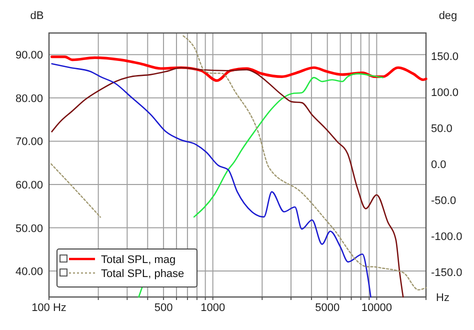  Describe the element at coordinates (29, 142) in the screenshot. I see `y-tick-label: 70.00` at that location.